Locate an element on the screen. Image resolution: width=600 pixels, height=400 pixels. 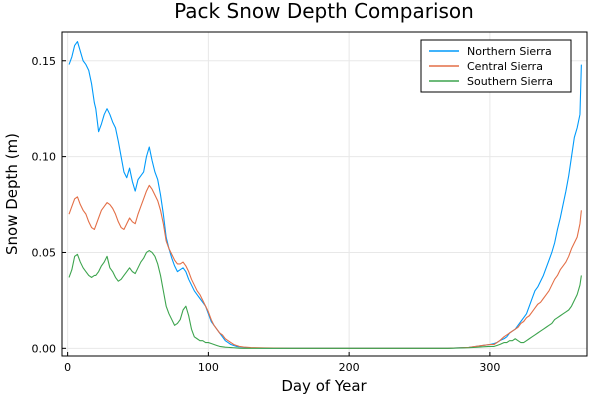
chart-title: Pack Snow Depth Comparison is located at coordinates (324, 11).